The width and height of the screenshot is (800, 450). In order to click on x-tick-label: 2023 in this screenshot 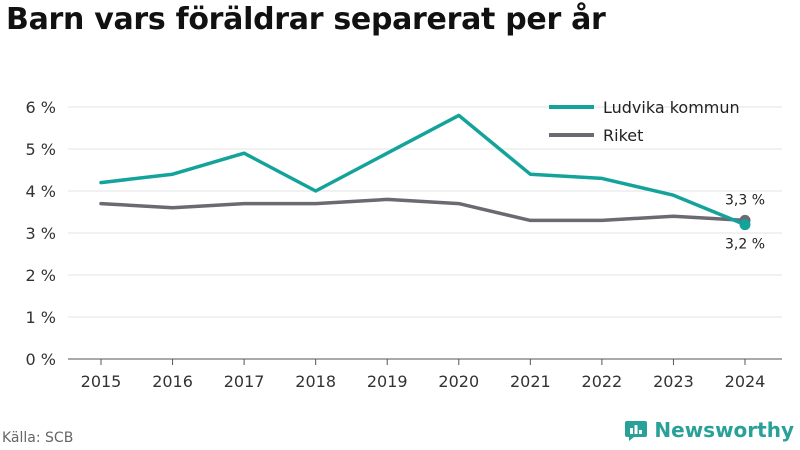, I will do `click(673, 381)`.